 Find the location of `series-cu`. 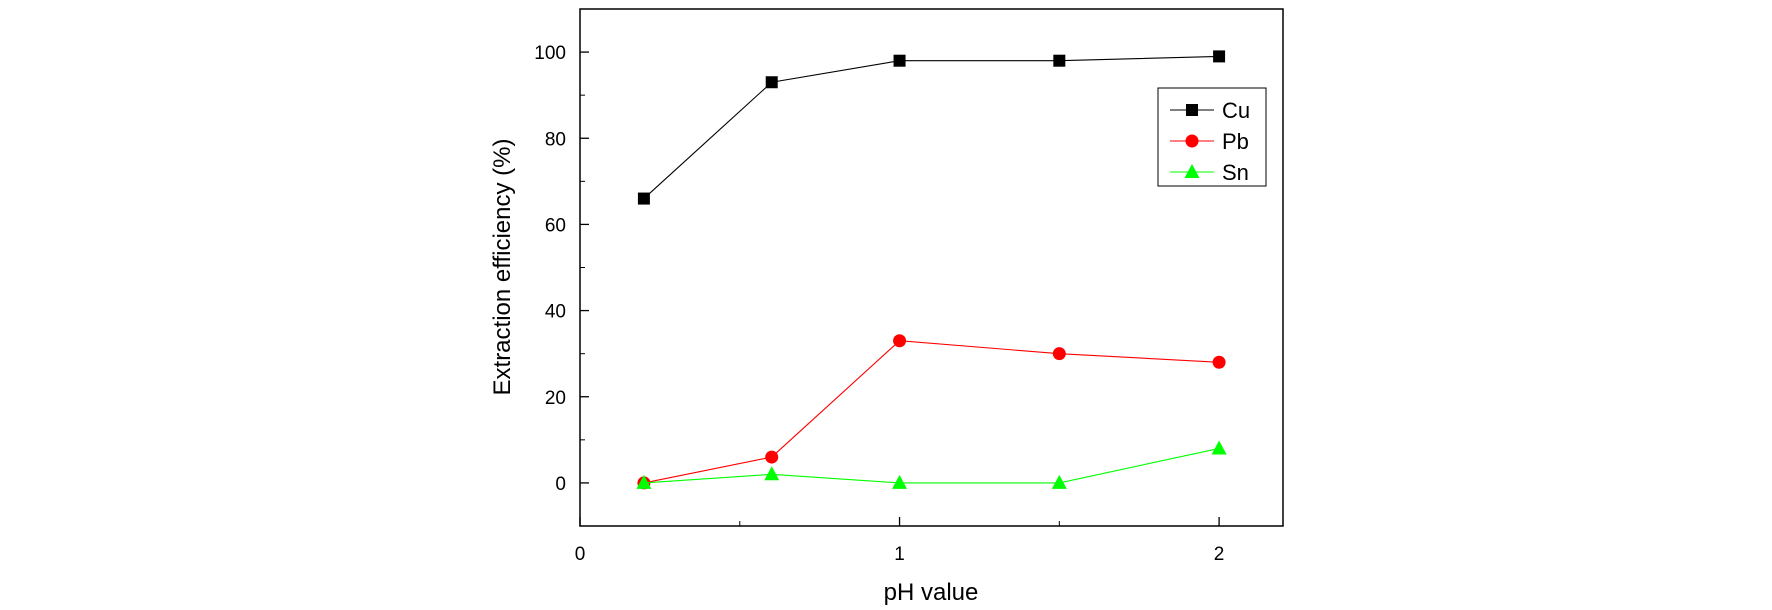

series-cu is located at coordinates (931, 127).